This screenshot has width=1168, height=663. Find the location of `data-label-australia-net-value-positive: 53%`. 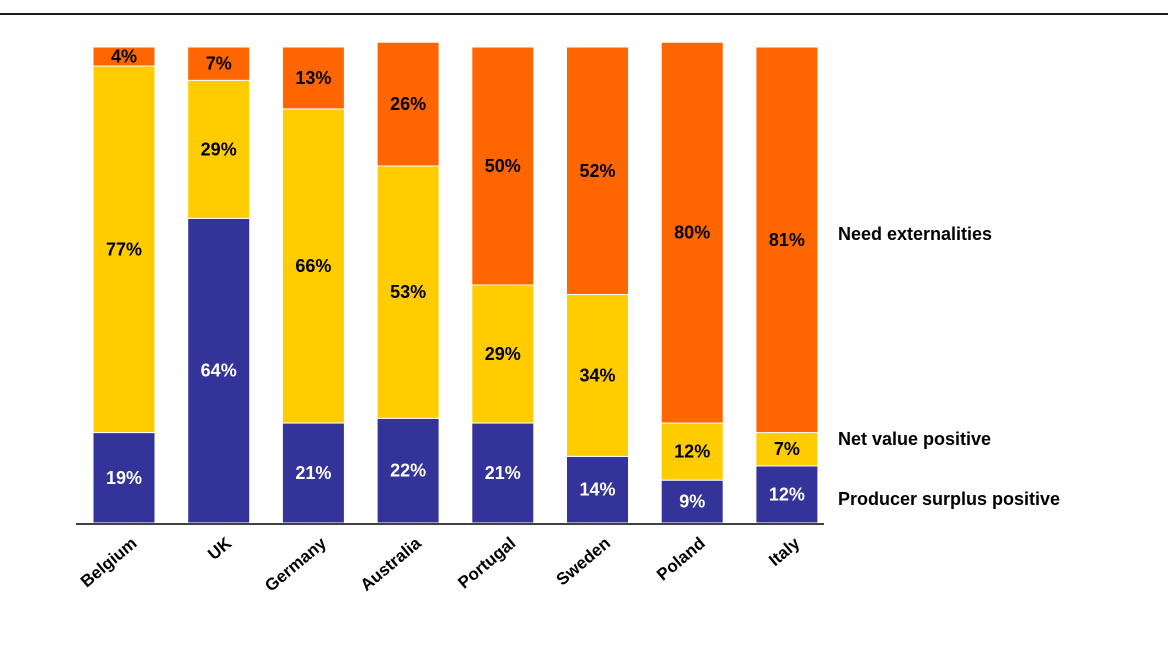

data-label-australia-net-value-positive: 53% is located at coordinates (408, 292).